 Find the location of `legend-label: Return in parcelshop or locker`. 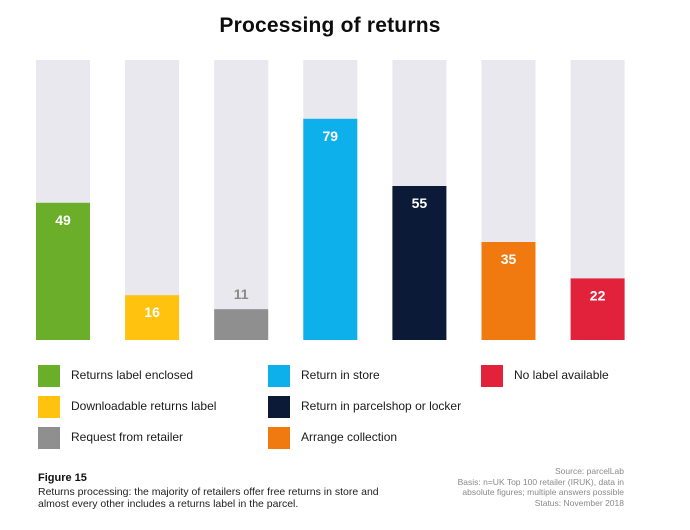

legend-label: Return in parcelshop or locker is located at coordinates (381, 406).